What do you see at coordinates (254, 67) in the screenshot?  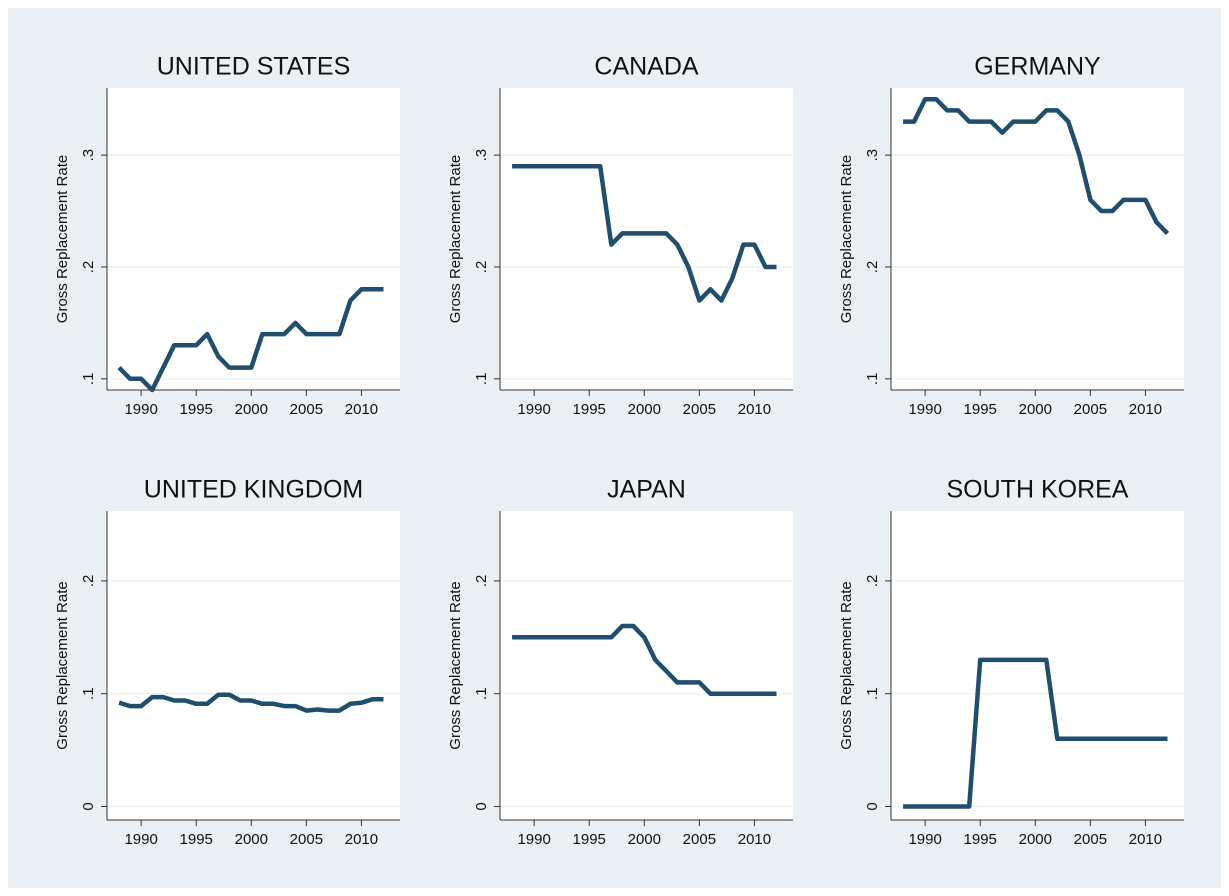 I see `chart-title: UNITED STATES` at bounding box center [254, 67].